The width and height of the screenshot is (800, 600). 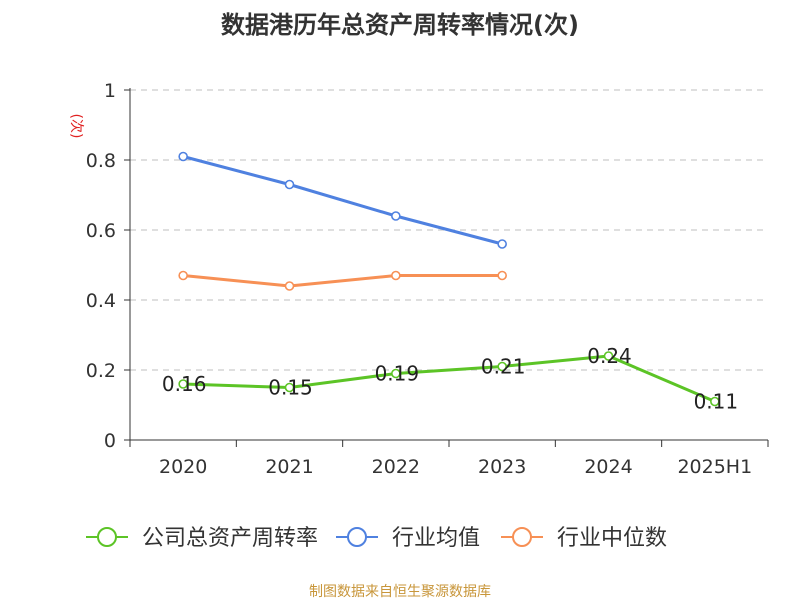 I want to click on data-label: 0.24, so click(x=609, y=356).